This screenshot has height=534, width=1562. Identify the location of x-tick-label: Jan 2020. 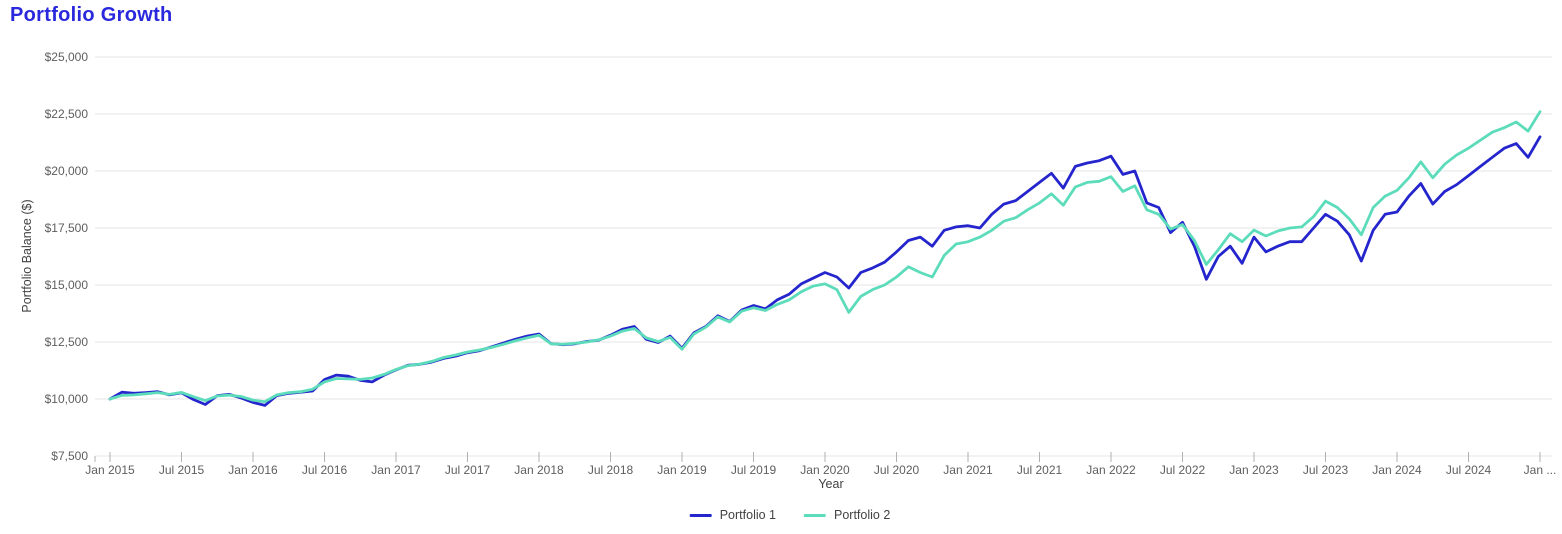
(825, 470).